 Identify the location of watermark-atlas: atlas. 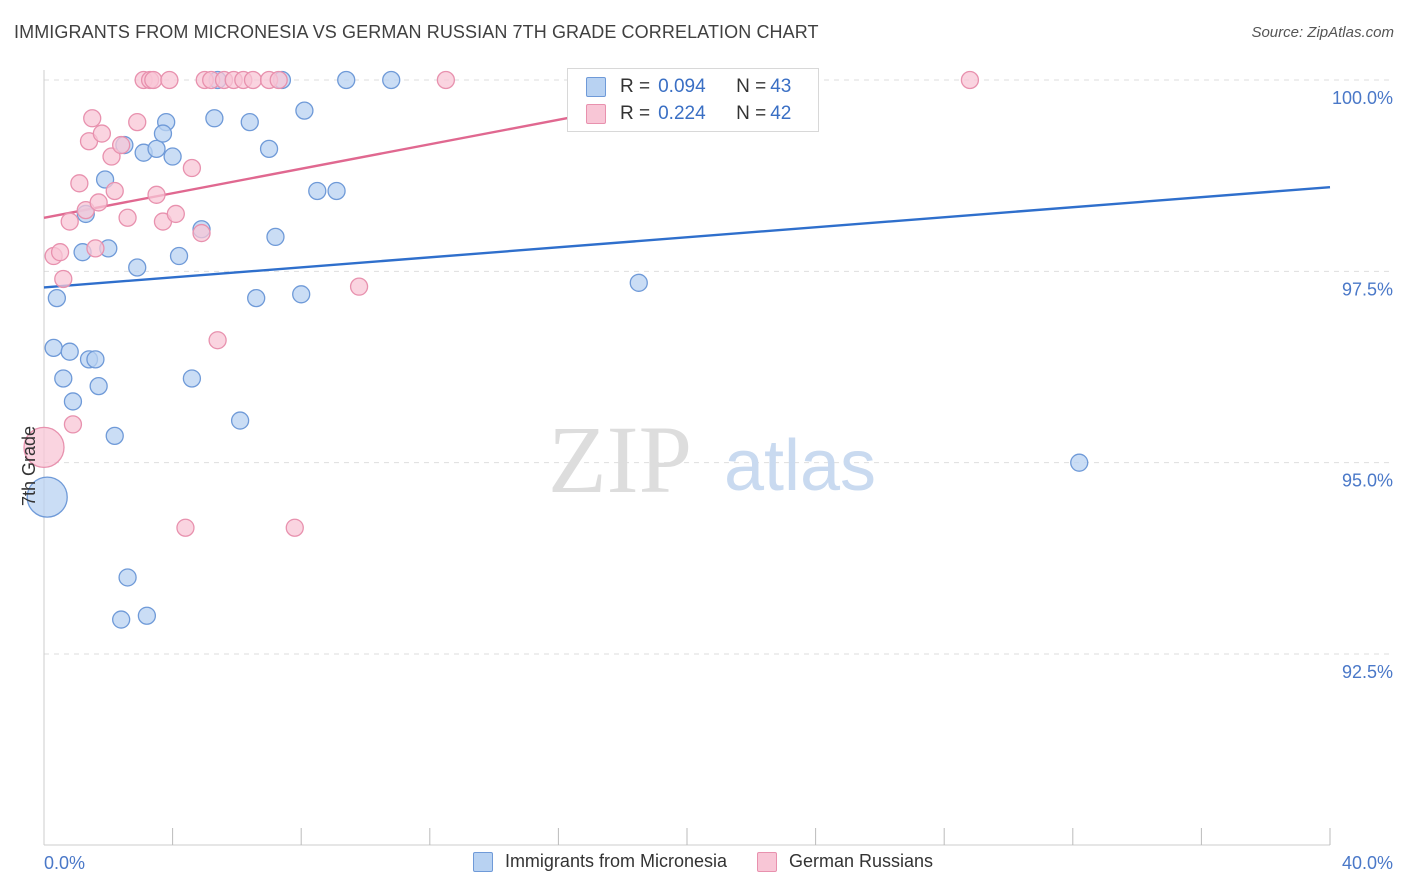
(800, 466).